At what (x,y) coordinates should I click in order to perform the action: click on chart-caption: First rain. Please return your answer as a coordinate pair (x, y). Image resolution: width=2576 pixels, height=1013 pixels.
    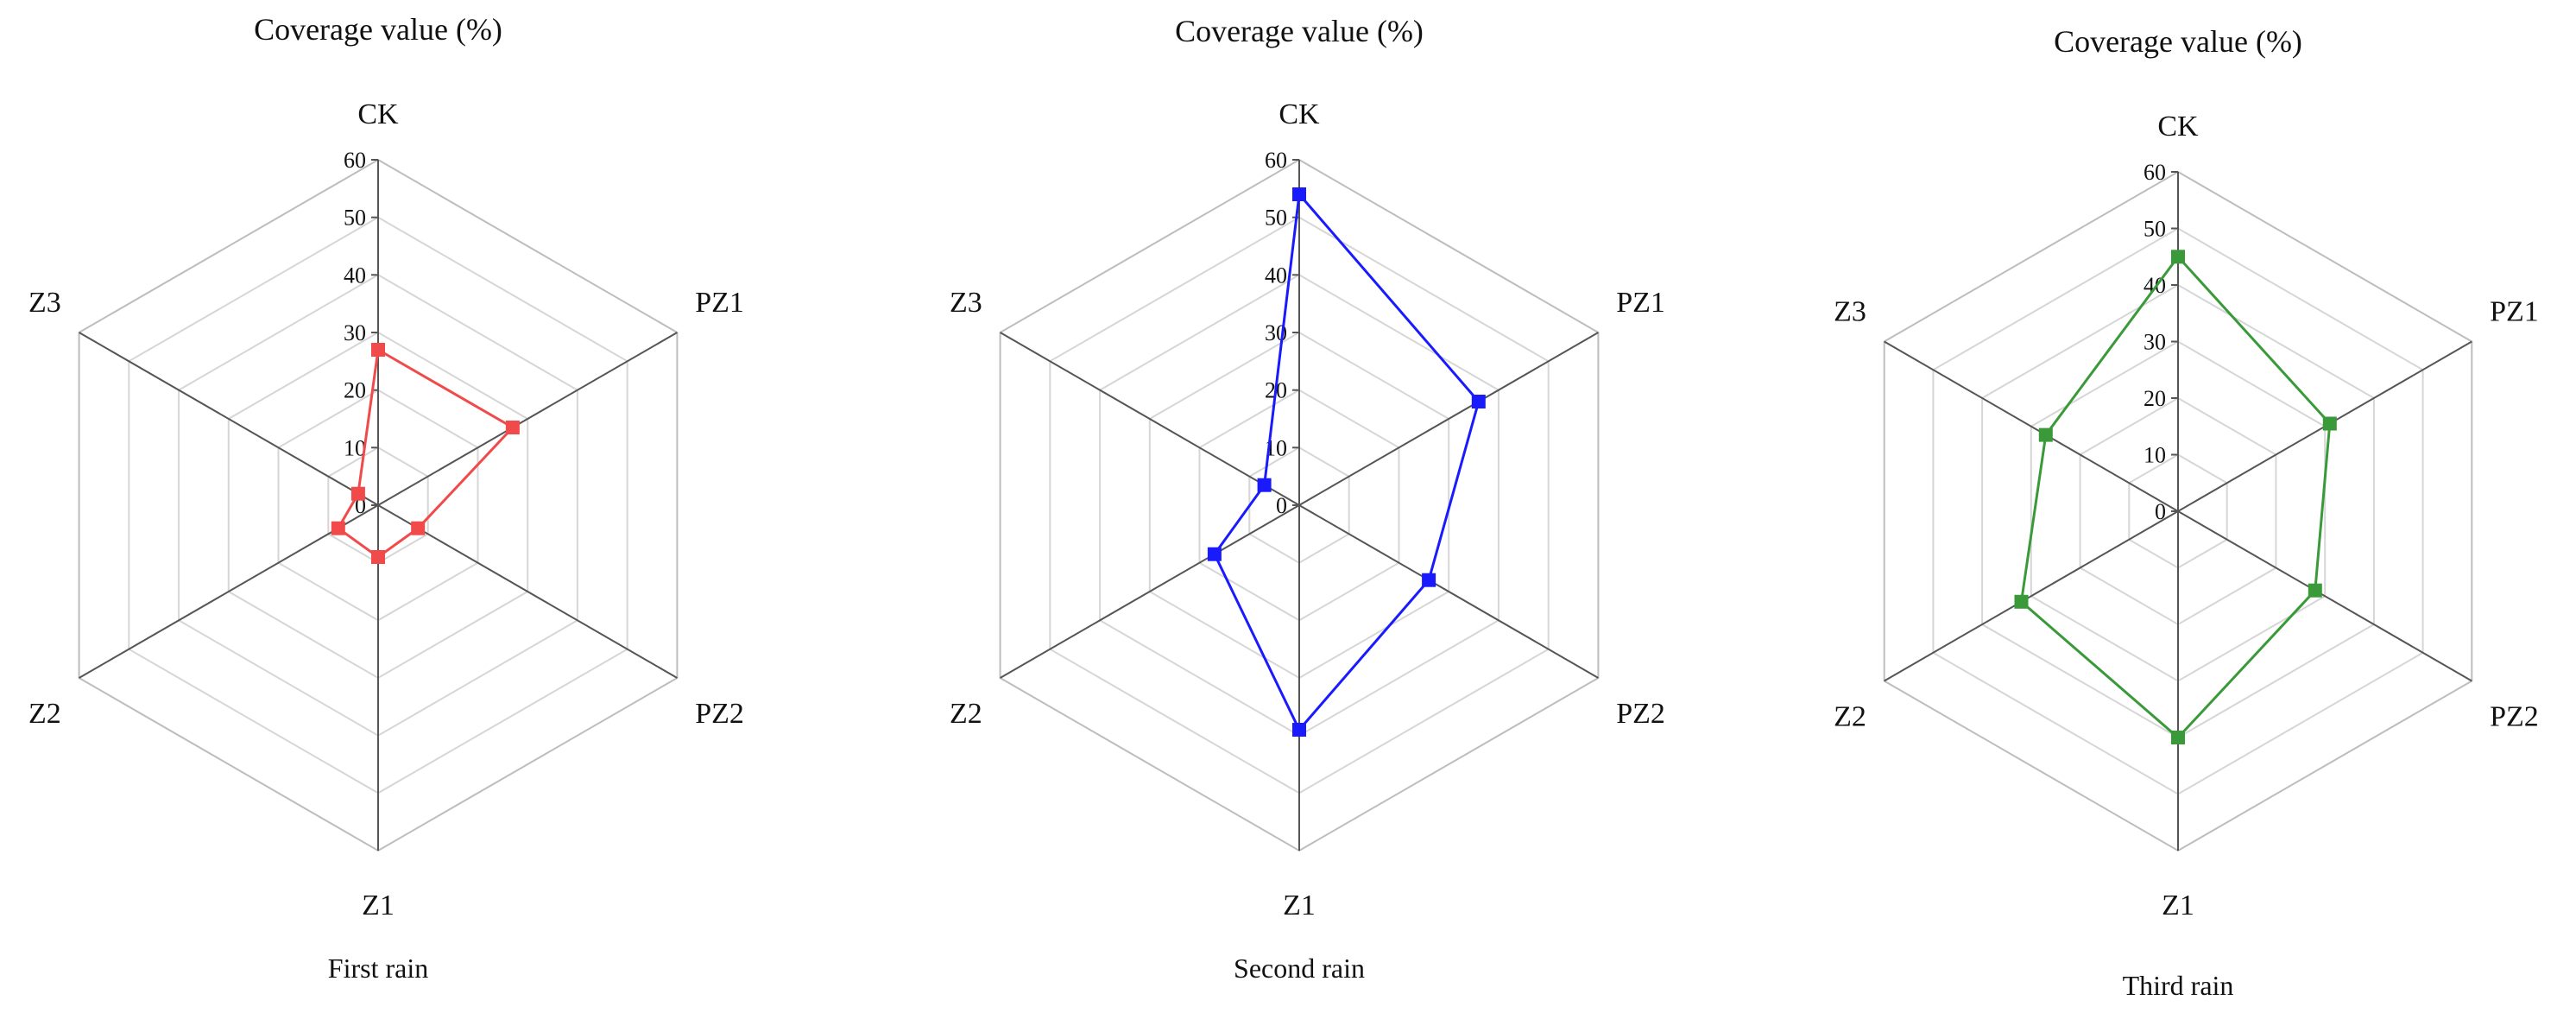
    Looking at the image, I should click on (378, 969).